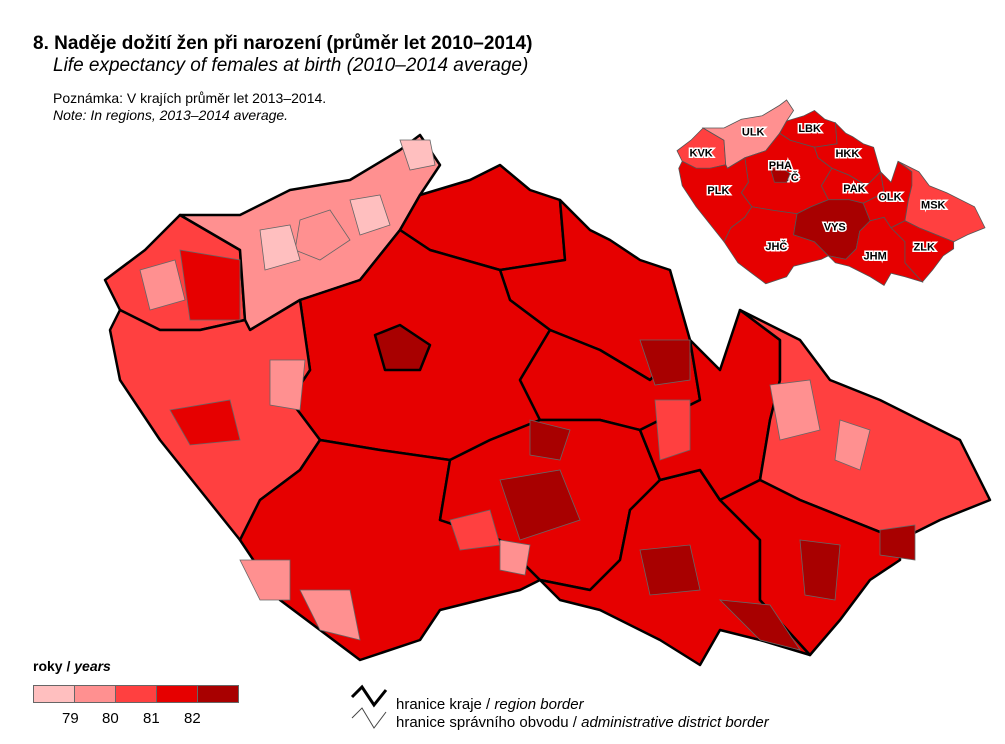 This screenshot has width=1005, height=744. I want to click on legend-title: roky / years, so click(72, 666).